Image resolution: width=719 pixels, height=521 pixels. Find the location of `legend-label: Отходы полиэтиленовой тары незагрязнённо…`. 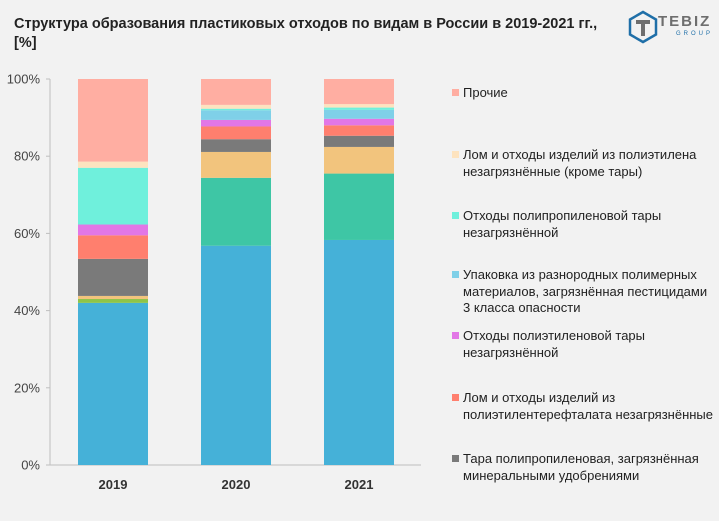

legend-label: Отходы полиэтиленовой тары незагрязнённо… is located at coordinates (554, 344).